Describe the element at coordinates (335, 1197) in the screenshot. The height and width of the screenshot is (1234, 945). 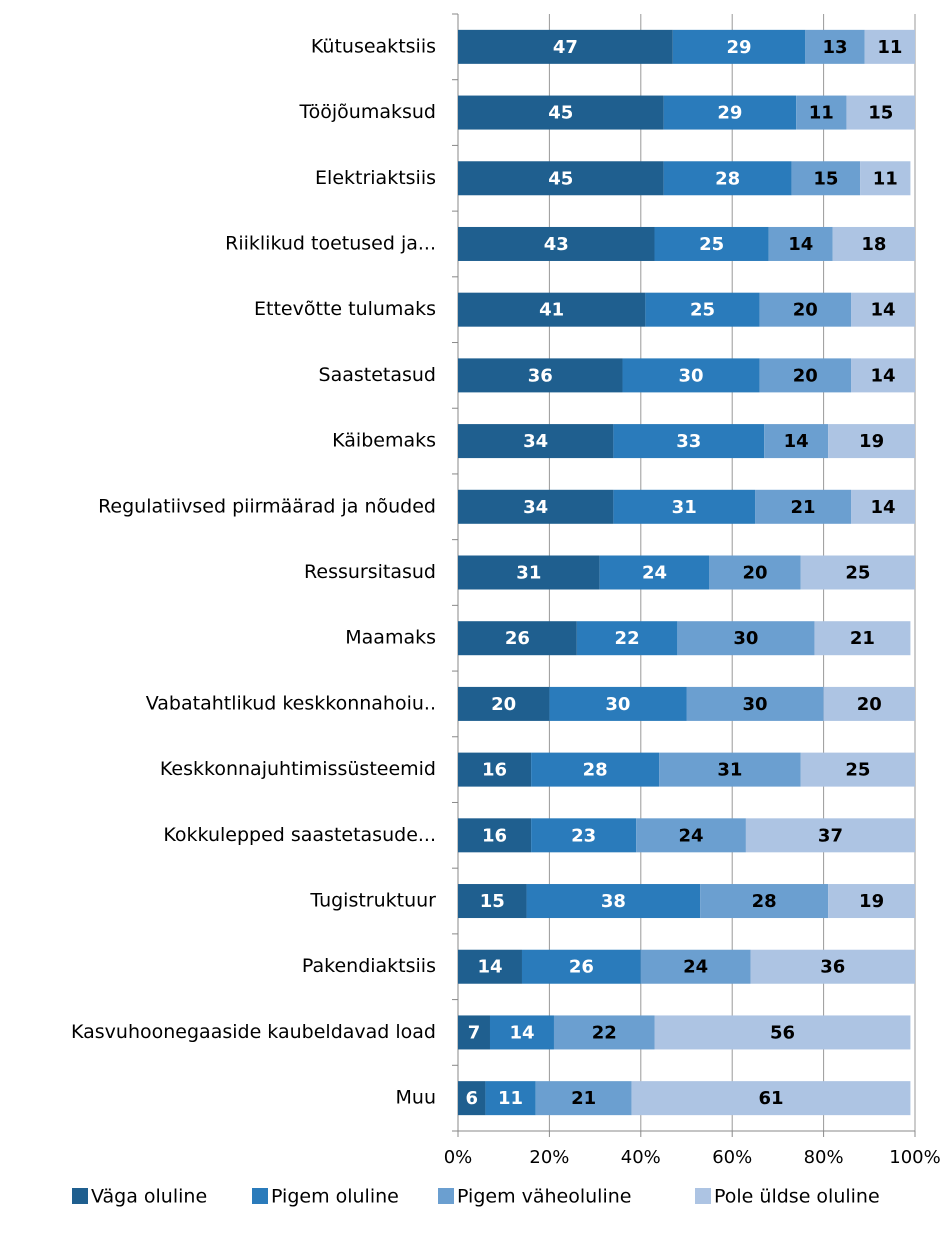
I see `legend-label: Pigem oluline` at that location.